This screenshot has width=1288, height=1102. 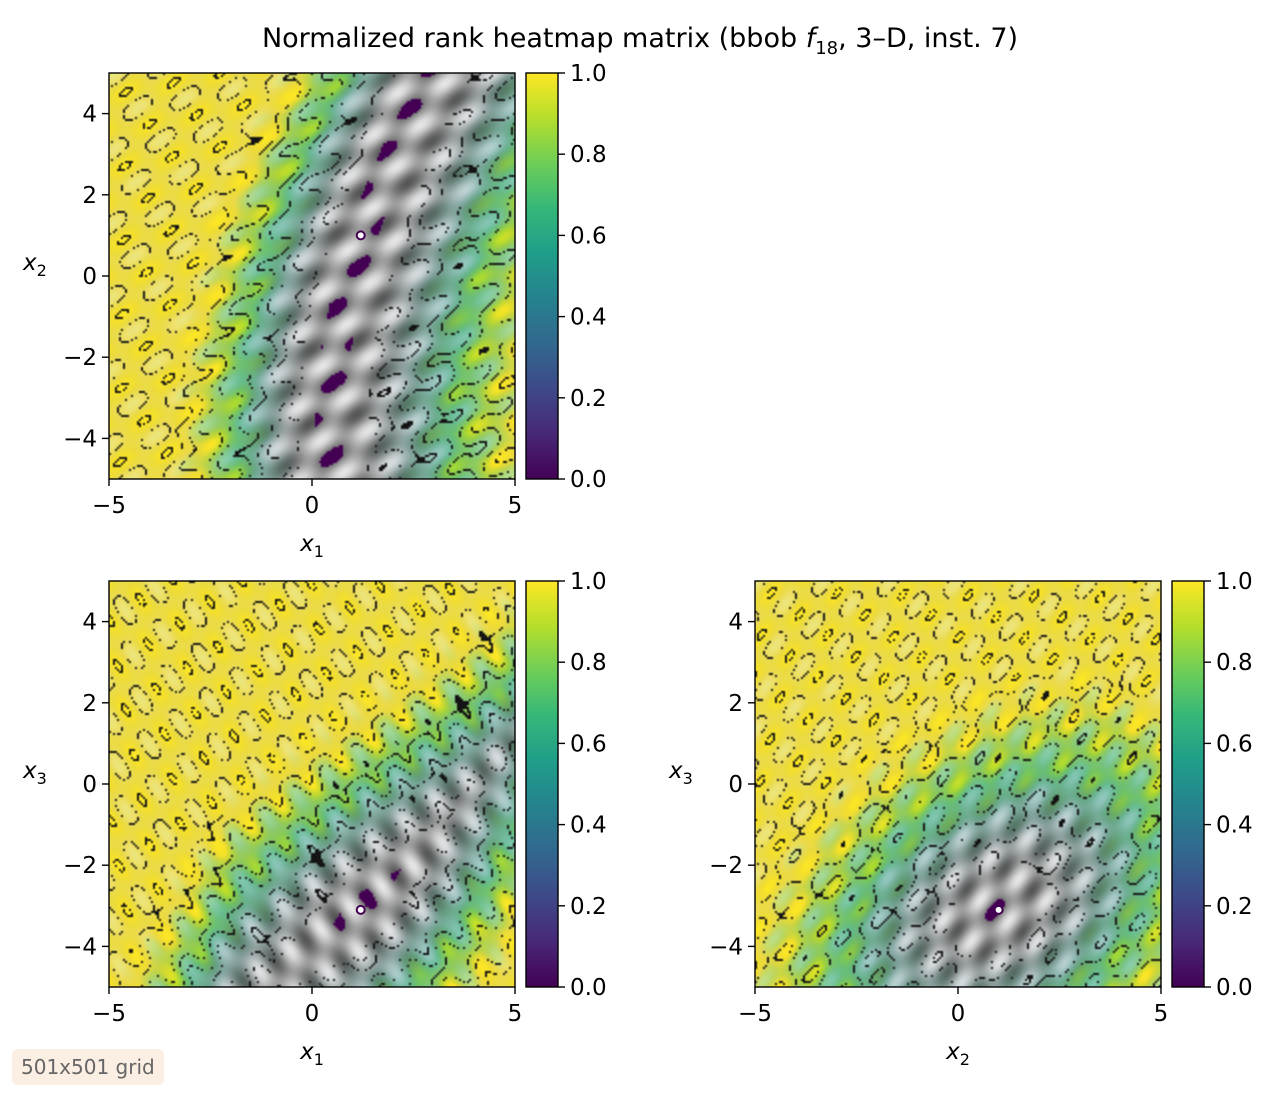 What do you see at coordinates (34, 265) in the screenshot?
I see `y-axis-label: x2` at bounding box center [34, 265].